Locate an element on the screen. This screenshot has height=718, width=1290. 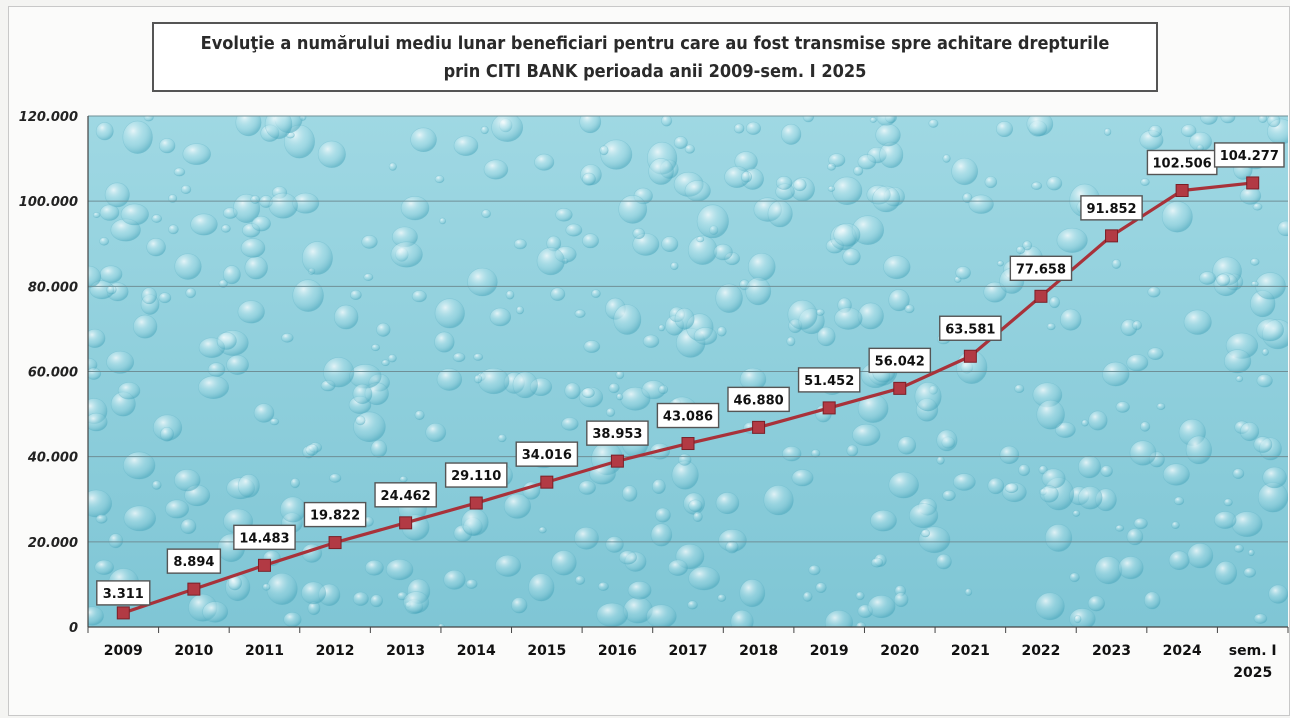
data-label-text: 3.311 is located at coordinates (123, 594).